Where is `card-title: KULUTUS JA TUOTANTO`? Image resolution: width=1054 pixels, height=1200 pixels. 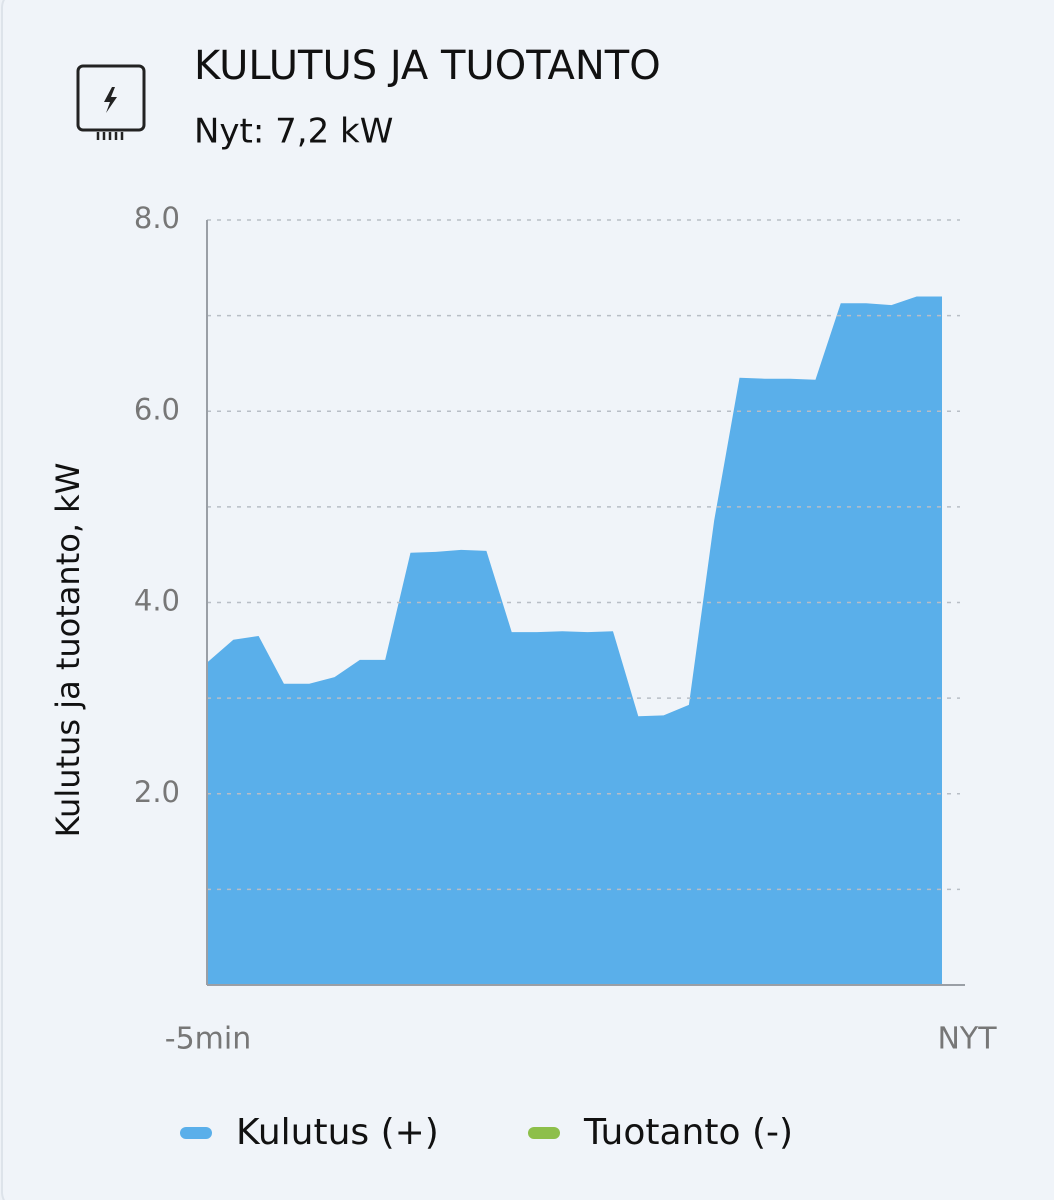 card-title: KULUTUS JA TUOTANTO is located at coordinates (427, 66).